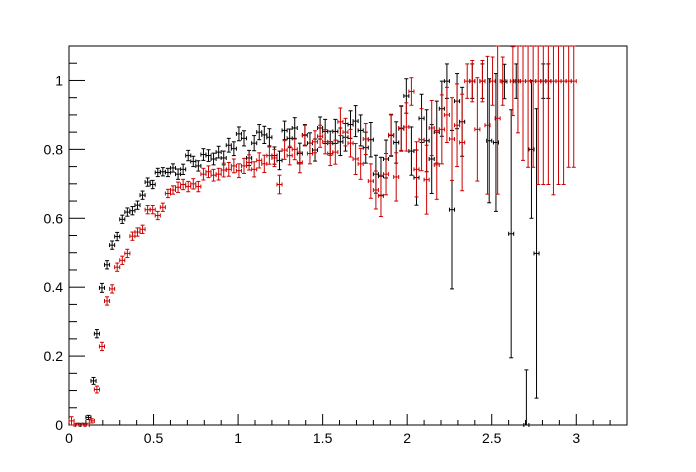  What do you see at coordinates (238, 438) in the screenshot?
I see `x-tick-label: 1` at bounding box center [238, 438].